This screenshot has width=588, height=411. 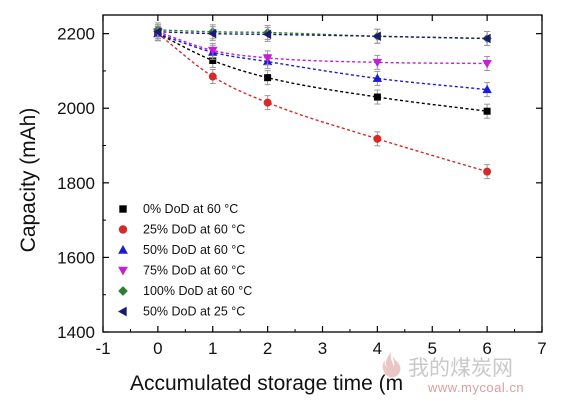 I want to click on x-tick-label: 3, so click(x=322, y=348).